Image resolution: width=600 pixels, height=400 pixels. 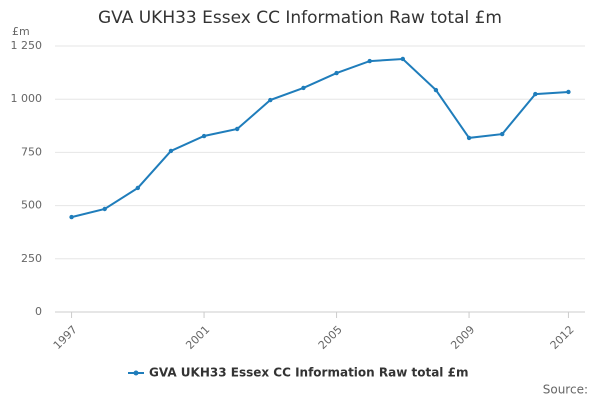 I want to click on x-tick-label: 2005, so click(x=330, y=337).